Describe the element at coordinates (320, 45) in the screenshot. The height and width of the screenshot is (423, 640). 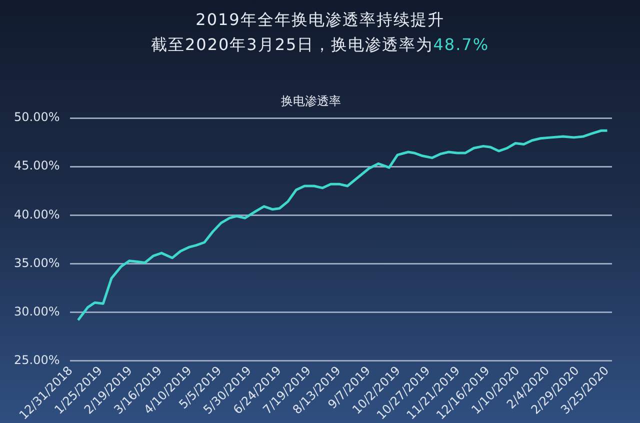
I see `chart-subtitle: 截至2020年3月25日，换电渗透率为48.7%` at that location.